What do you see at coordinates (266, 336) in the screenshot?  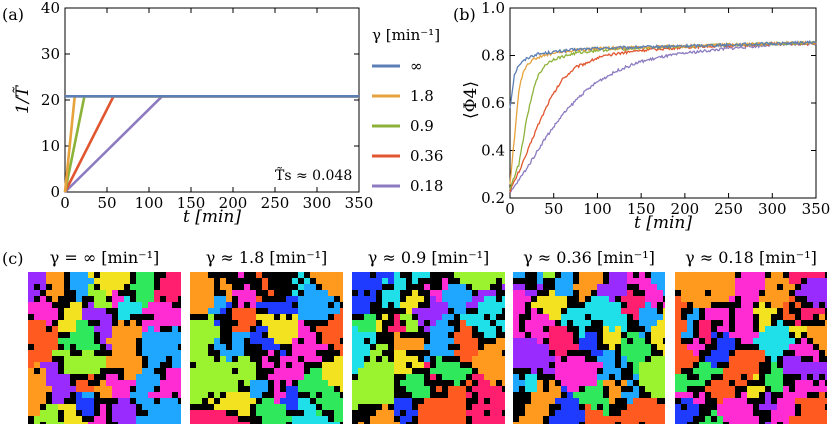 I see `snapshot-1: γ ≈ 1.8 [min⁻¹]` at bounding box center [266, 336].